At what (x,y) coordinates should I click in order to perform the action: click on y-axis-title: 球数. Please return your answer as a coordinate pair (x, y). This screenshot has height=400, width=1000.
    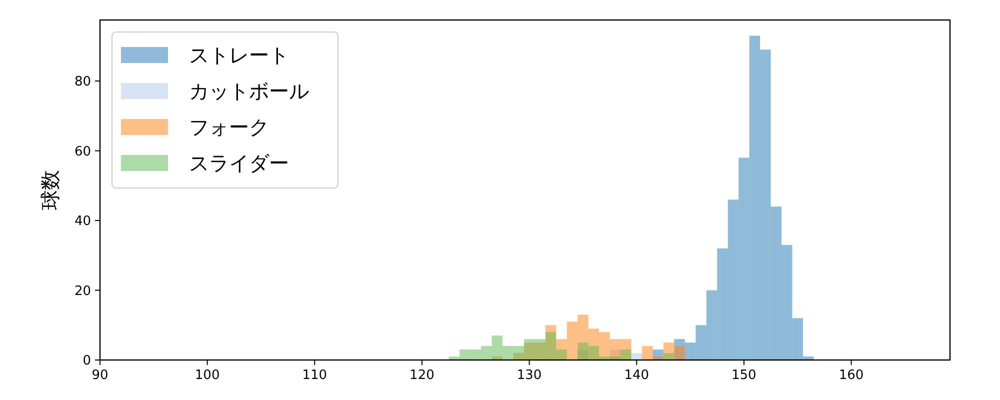
    Looking at the image, I should click on (50, 190).